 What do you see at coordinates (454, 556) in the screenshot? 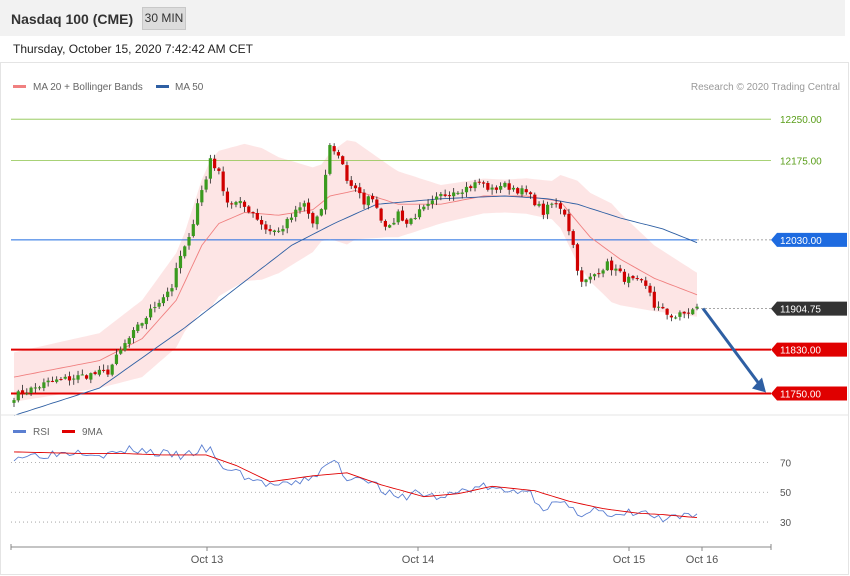
I see `x-axis: Oct 13 Oct 14 Oct 15 Oct 16` at bounding box center [454, 556].